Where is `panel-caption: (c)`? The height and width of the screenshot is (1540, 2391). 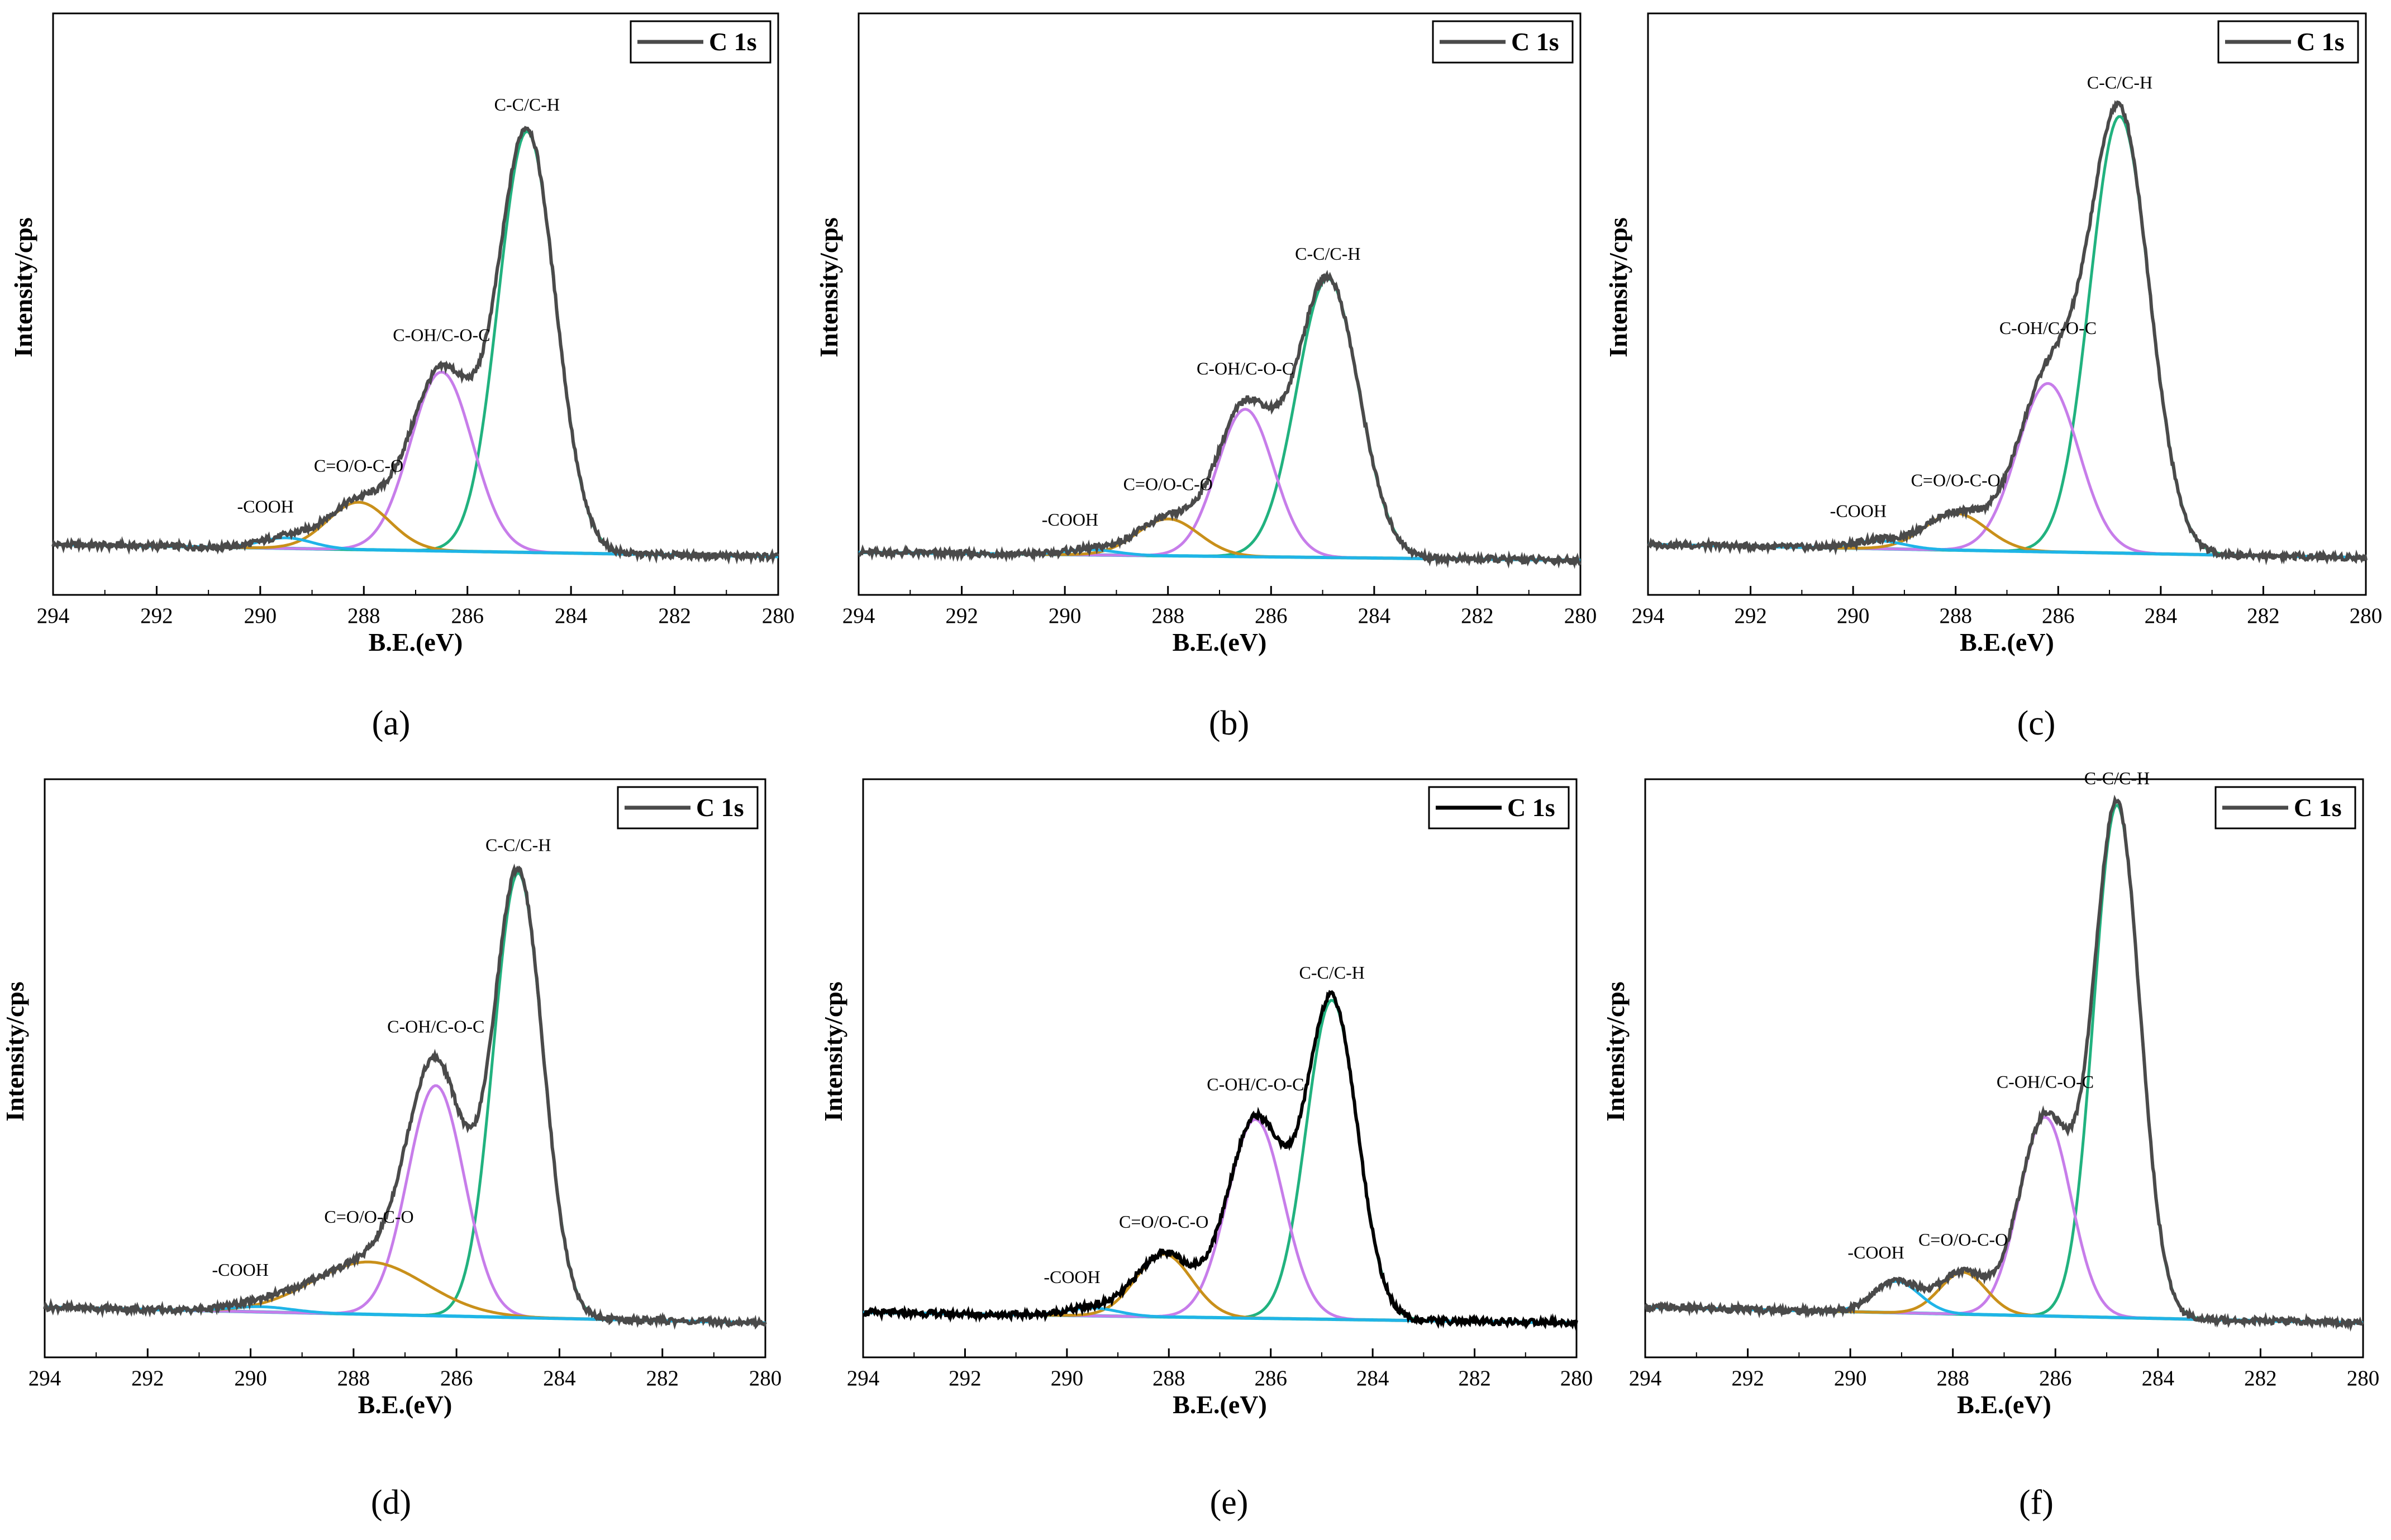
panel-caption: (c) is located at coordinates (2036, 723).